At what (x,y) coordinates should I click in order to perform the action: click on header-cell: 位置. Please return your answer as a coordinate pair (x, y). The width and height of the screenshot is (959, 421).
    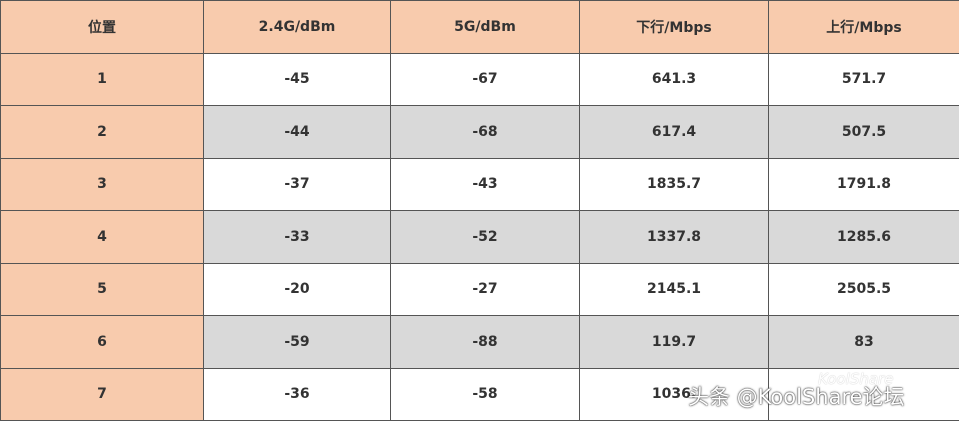
    Looking at the image, I should click on (102, 27).